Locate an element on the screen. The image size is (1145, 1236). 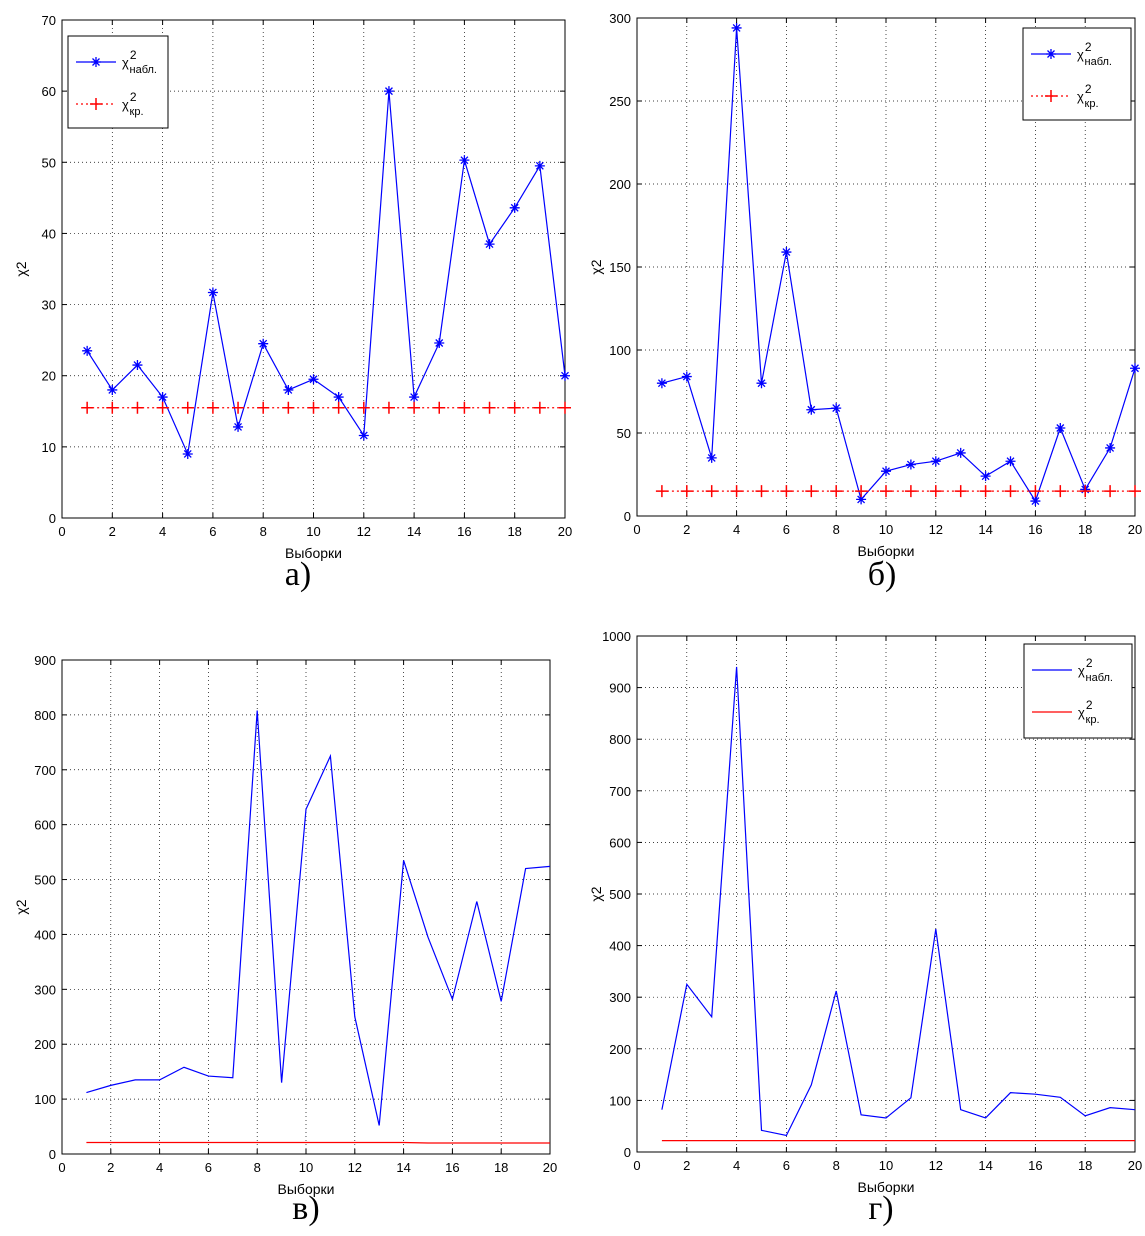
y-tick-label: 20 is located at coordinates (49, 376).